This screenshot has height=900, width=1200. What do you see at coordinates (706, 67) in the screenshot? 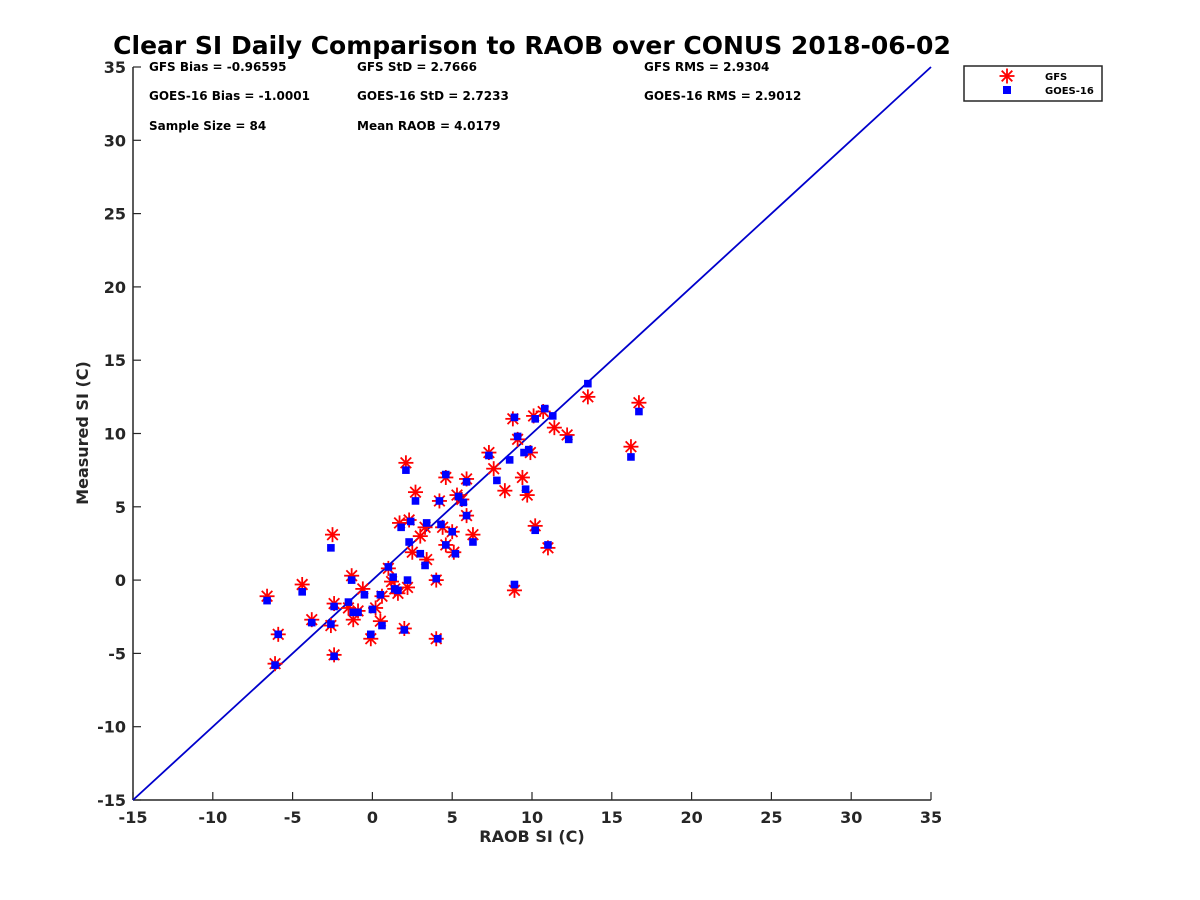
I see `gfs-rms-text: GFS RMS = 2.9304` at bounding box center [706, 67].